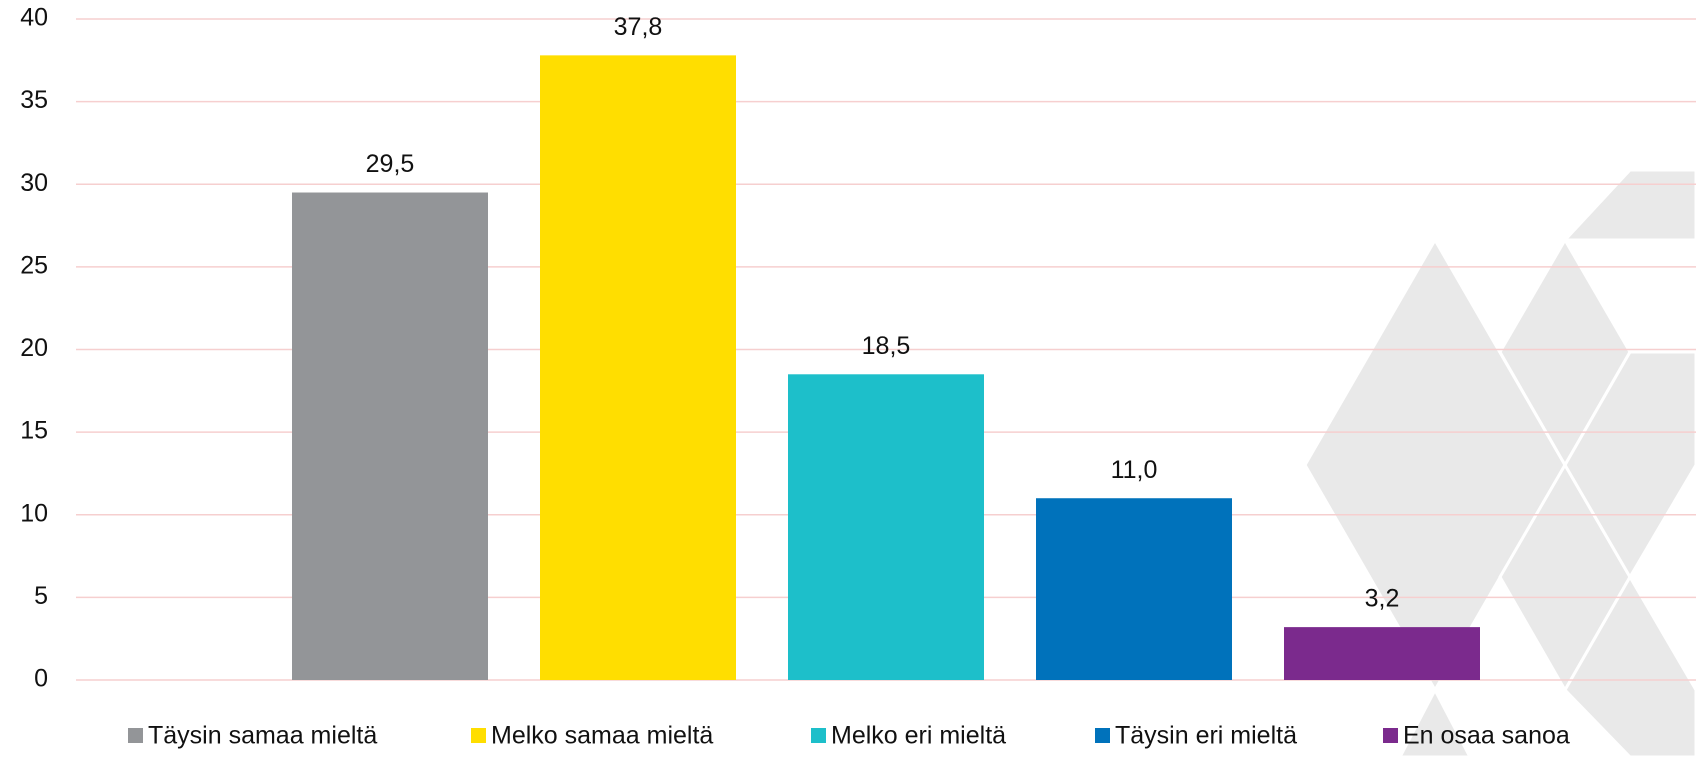 This screenshot has width=1696, height=757. I want to click on y-tick-label: 35, so click(34, 100).